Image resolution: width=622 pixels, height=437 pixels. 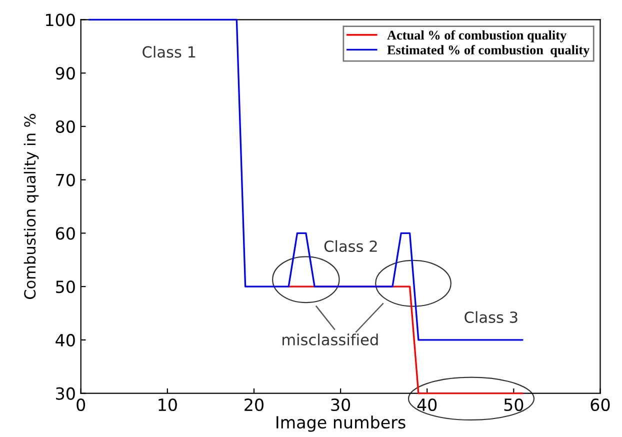 What do you see at coordinates (65, 340) in the screenshot?
I see `y-tick-label: 40` at bounding box center [65, 340].